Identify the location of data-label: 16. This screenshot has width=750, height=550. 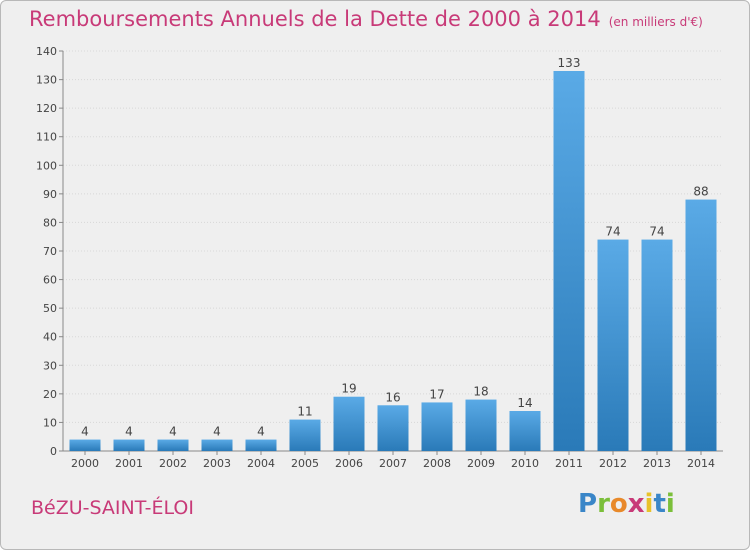
(392, 397).